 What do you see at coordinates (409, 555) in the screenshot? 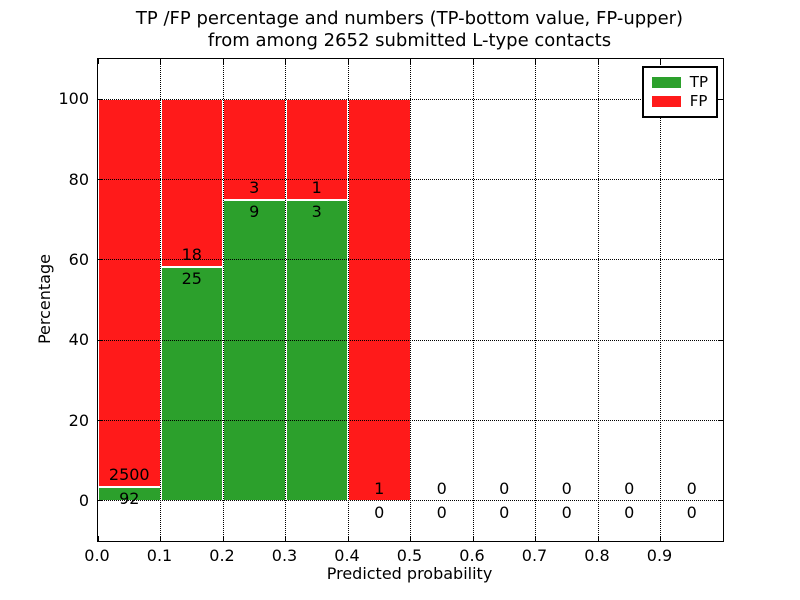
I see `x-tick-label: 0.5` at bounding box center [409, 555].